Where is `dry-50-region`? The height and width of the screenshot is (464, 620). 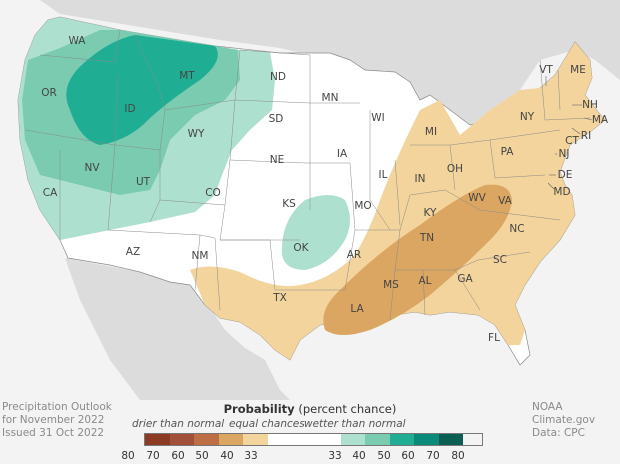 dry-50-region is located at coordinates (417, 259).